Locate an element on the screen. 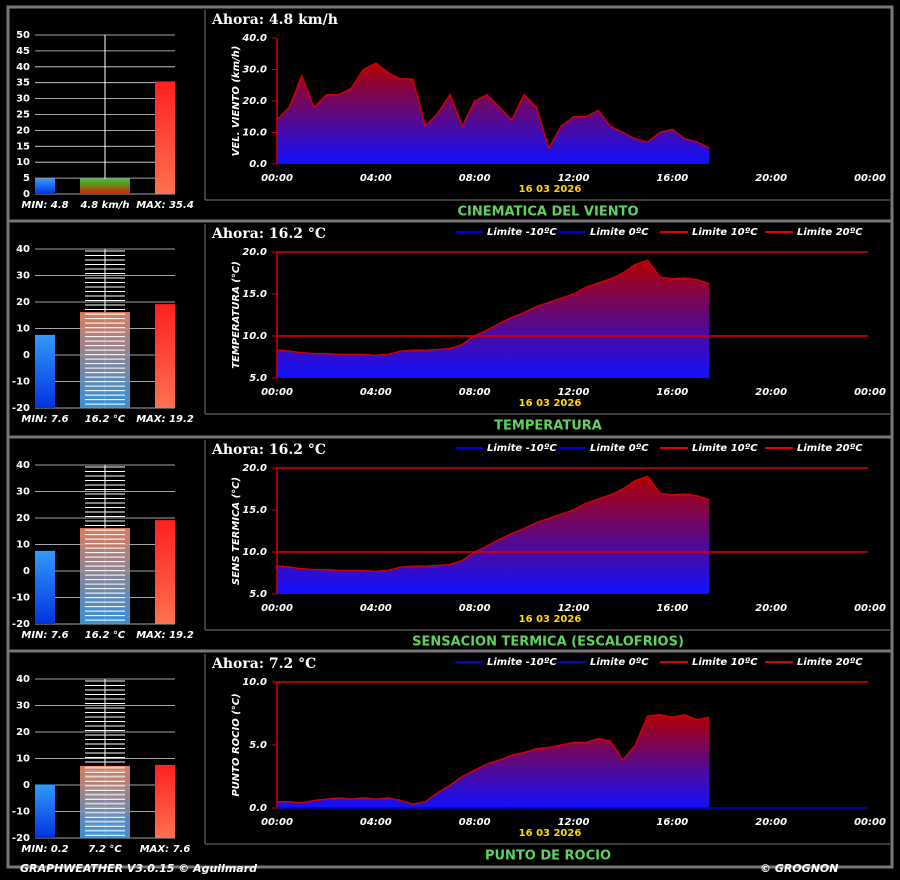 The image size is (900, 880). y-tick-label: 50 is located at coordinates (23, 35).